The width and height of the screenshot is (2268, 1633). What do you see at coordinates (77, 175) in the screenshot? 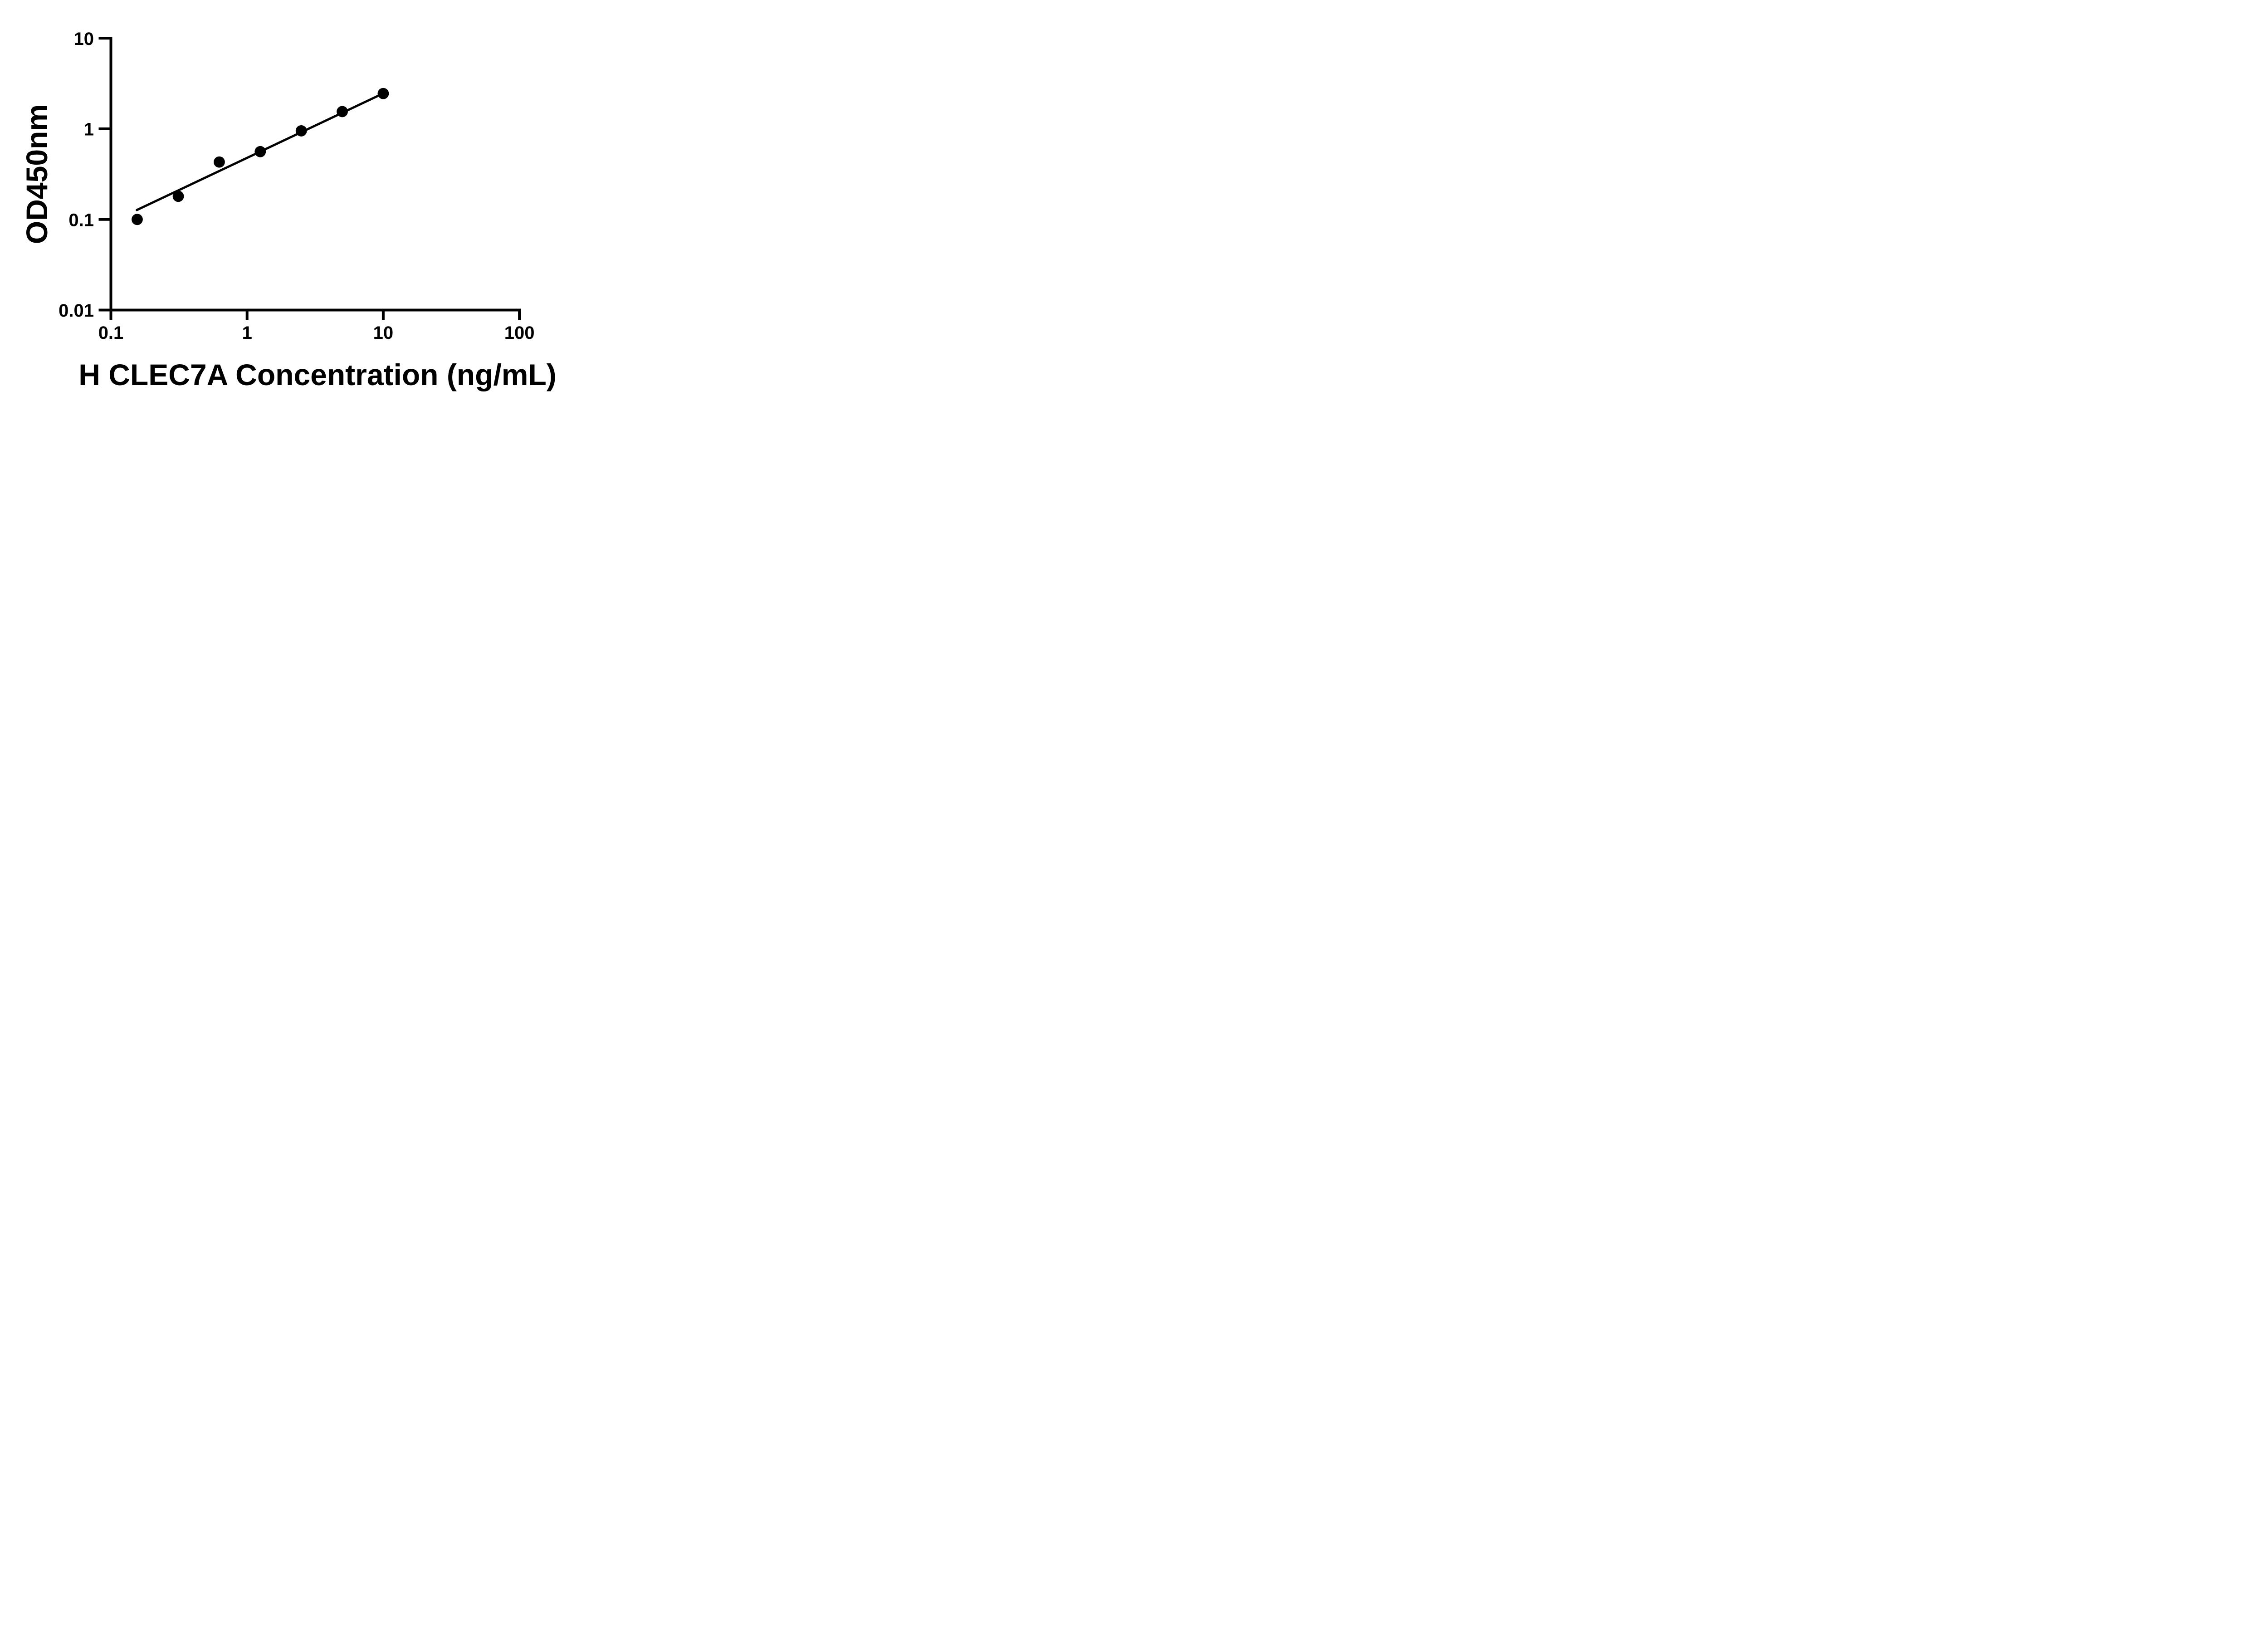
I see `y-axis-tick-labels: 10 1 0.1 0.01` at bounding box center [77, 175].